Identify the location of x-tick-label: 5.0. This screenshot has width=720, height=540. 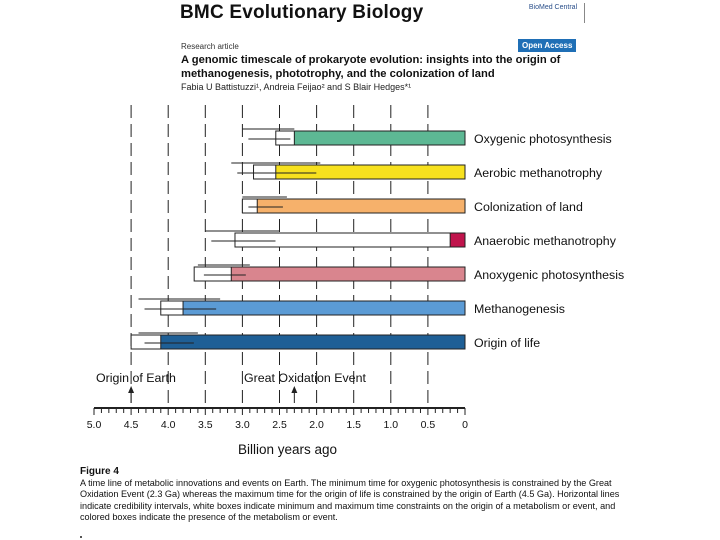
(94, 425).